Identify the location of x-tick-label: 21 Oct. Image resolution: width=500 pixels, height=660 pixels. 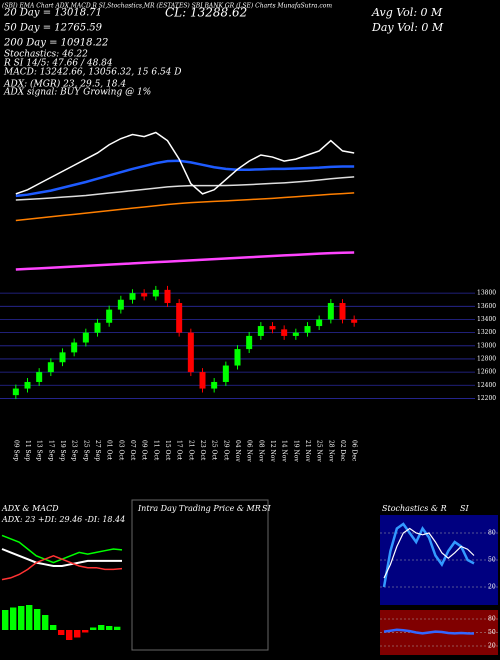
(190, 450).